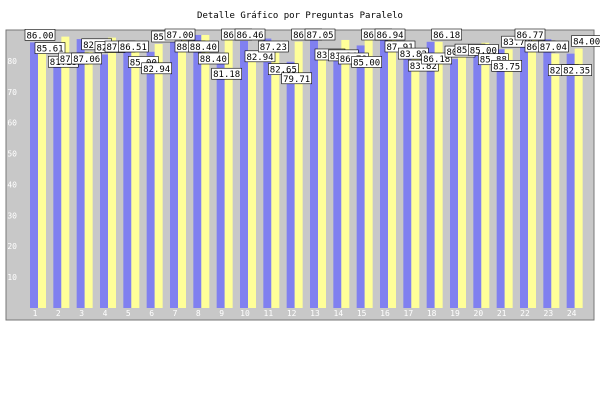 The image size is (600, 400). I want to click on x-tick-label: 20, so click(479, 313).